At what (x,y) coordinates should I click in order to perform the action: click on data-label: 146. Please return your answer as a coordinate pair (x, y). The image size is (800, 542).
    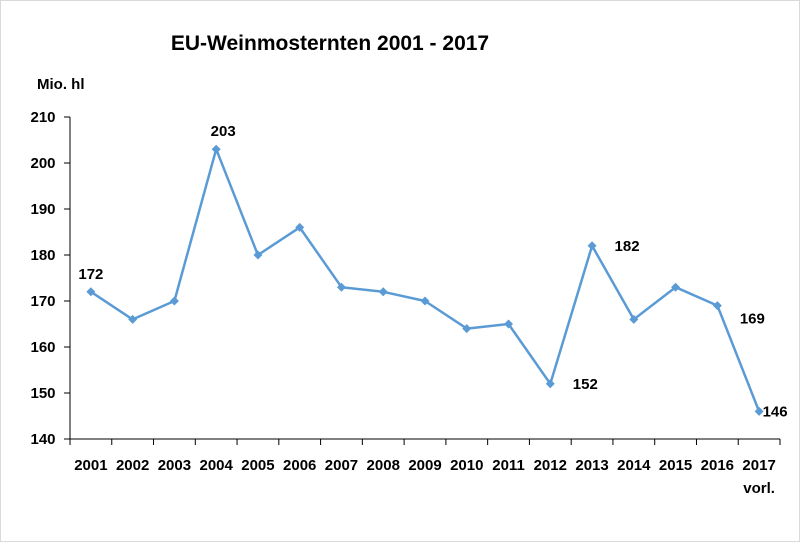
    Looking at the image, I should click on (775, 411).